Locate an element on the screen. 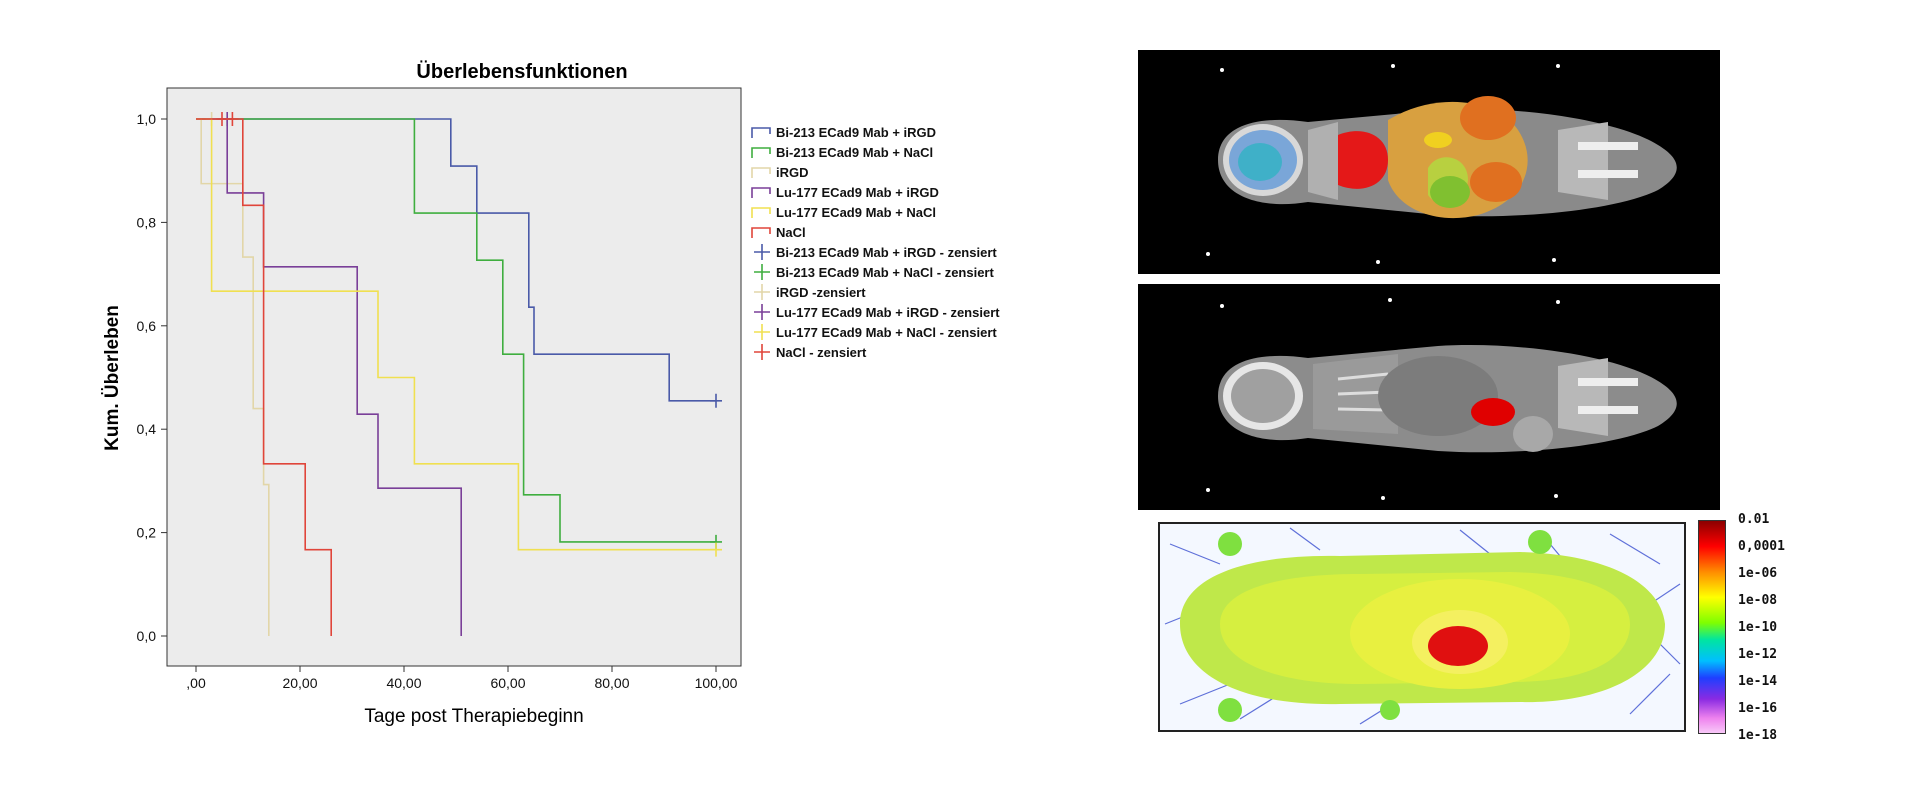 Image resolution: width=1920 pixels, height=786 pixels. colorbar is located at coordinates (1712, 627).